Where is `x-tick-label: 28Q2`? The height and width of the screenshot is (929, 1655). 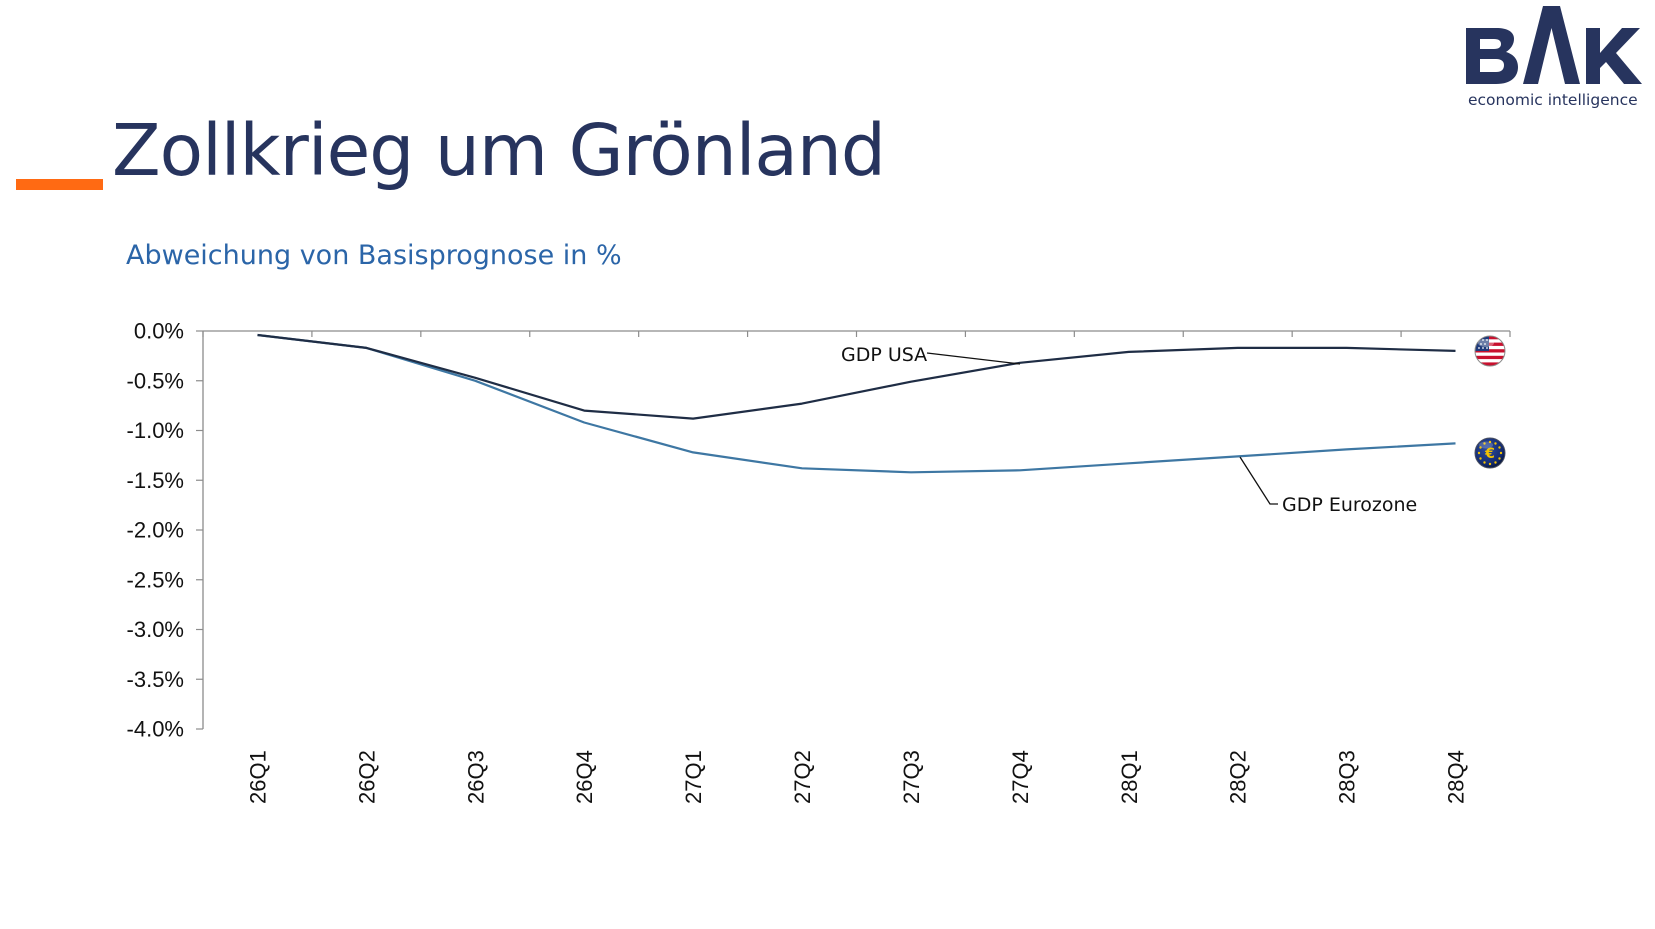 x-tick-label: 28Q2 is located at coordinates (1238, 777).